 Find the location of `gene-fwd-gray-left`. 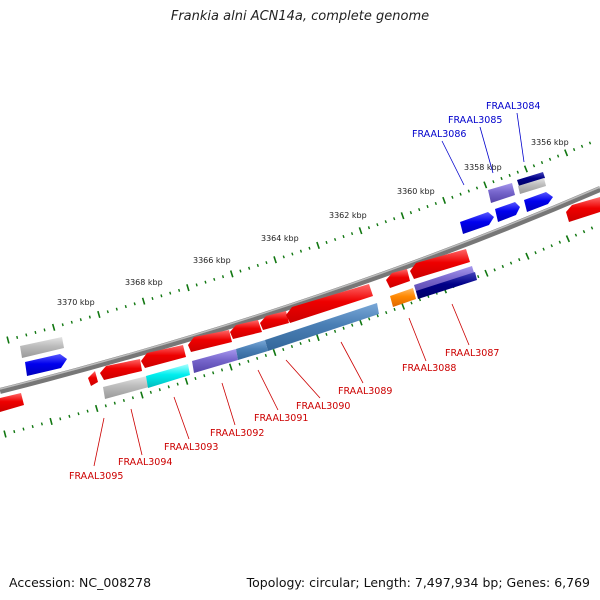

gene-fwd-gray-left is located at coordinates (42, 347).